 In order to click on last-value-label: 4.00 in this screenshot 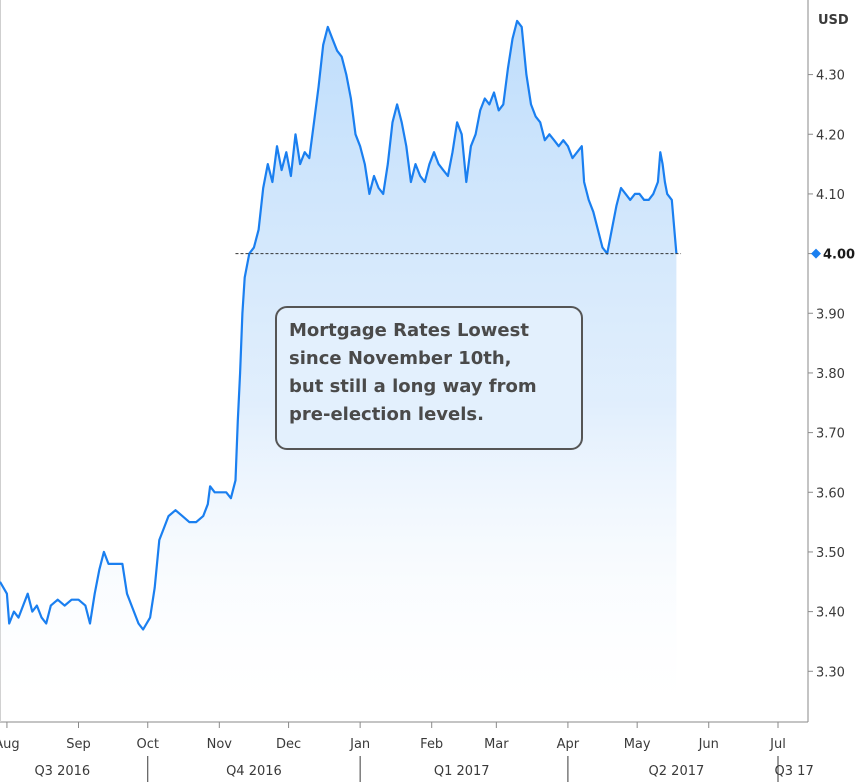, I will do `click(839, 255)`.